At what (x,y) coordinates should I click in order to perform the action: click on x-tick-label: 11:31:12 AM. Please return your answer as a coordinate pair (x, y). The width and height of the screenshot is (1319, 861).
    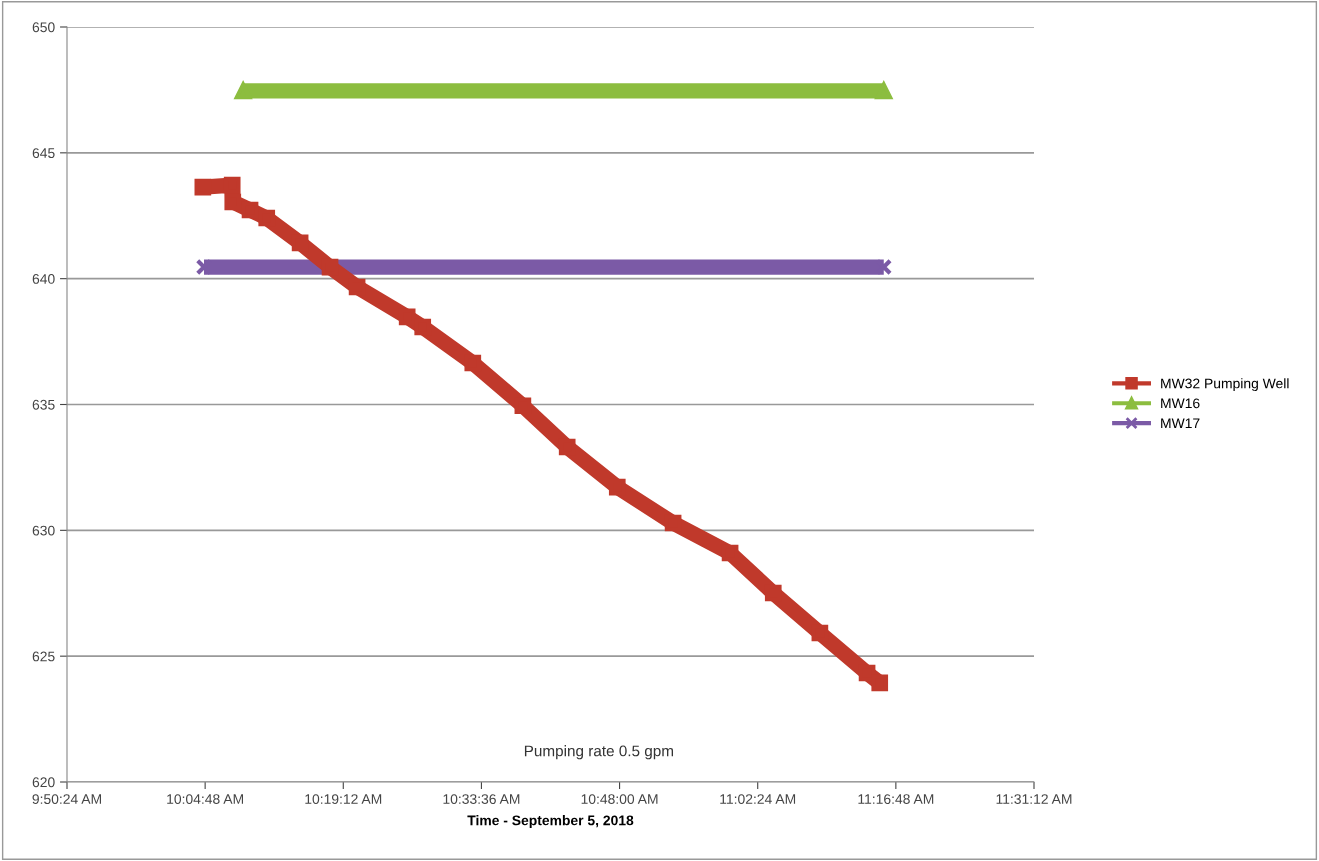
    Looking at the image, I should click on (1034, 799).